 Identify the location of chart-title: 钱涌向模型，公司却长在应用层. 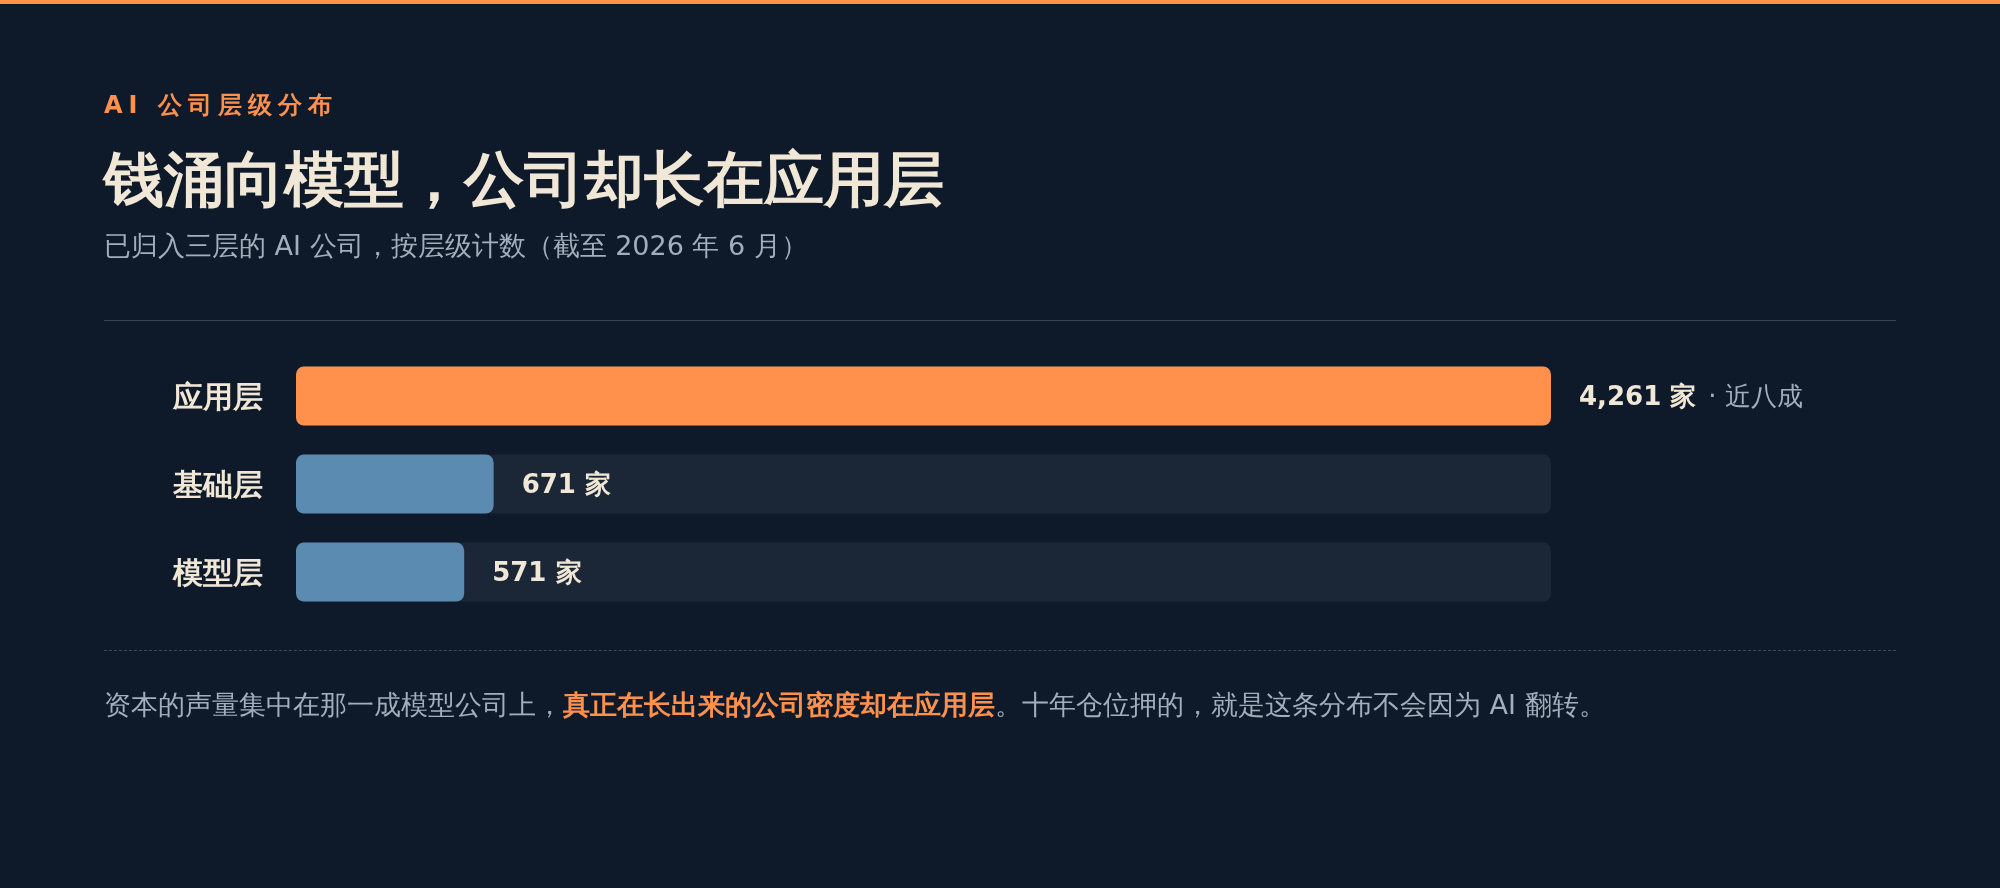
(524, 179).